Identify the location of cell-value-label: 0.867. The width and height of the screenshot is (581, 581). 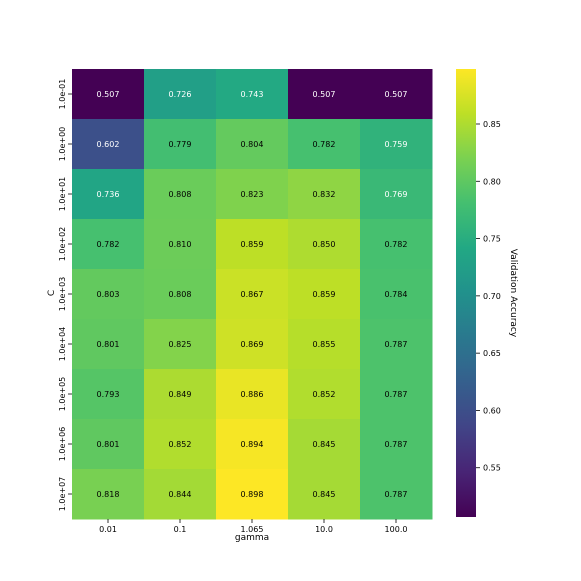
(252, 294).